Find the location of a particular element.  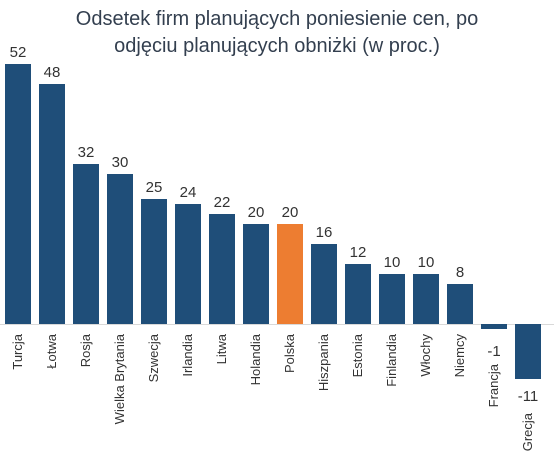

category-label: Finlandia is located at coordinates (391, 360).